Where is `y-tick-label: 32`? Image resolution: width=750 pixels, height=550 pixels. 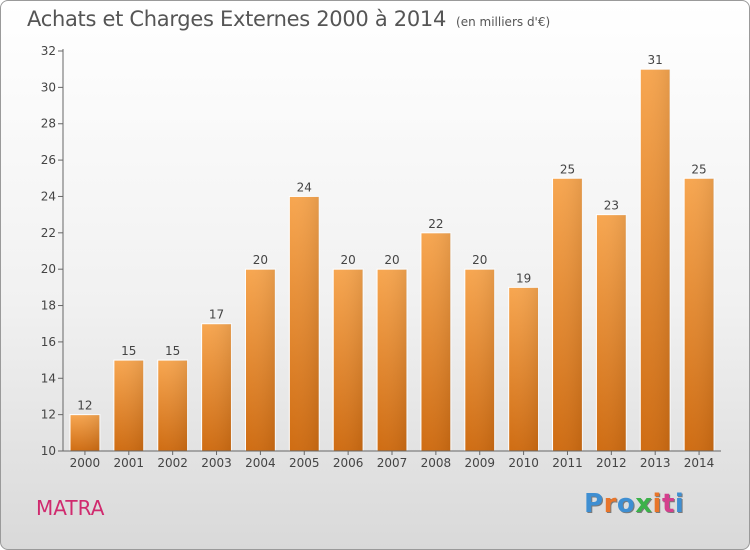
y-tick-label: 32 is located at coordinates (48, 51).